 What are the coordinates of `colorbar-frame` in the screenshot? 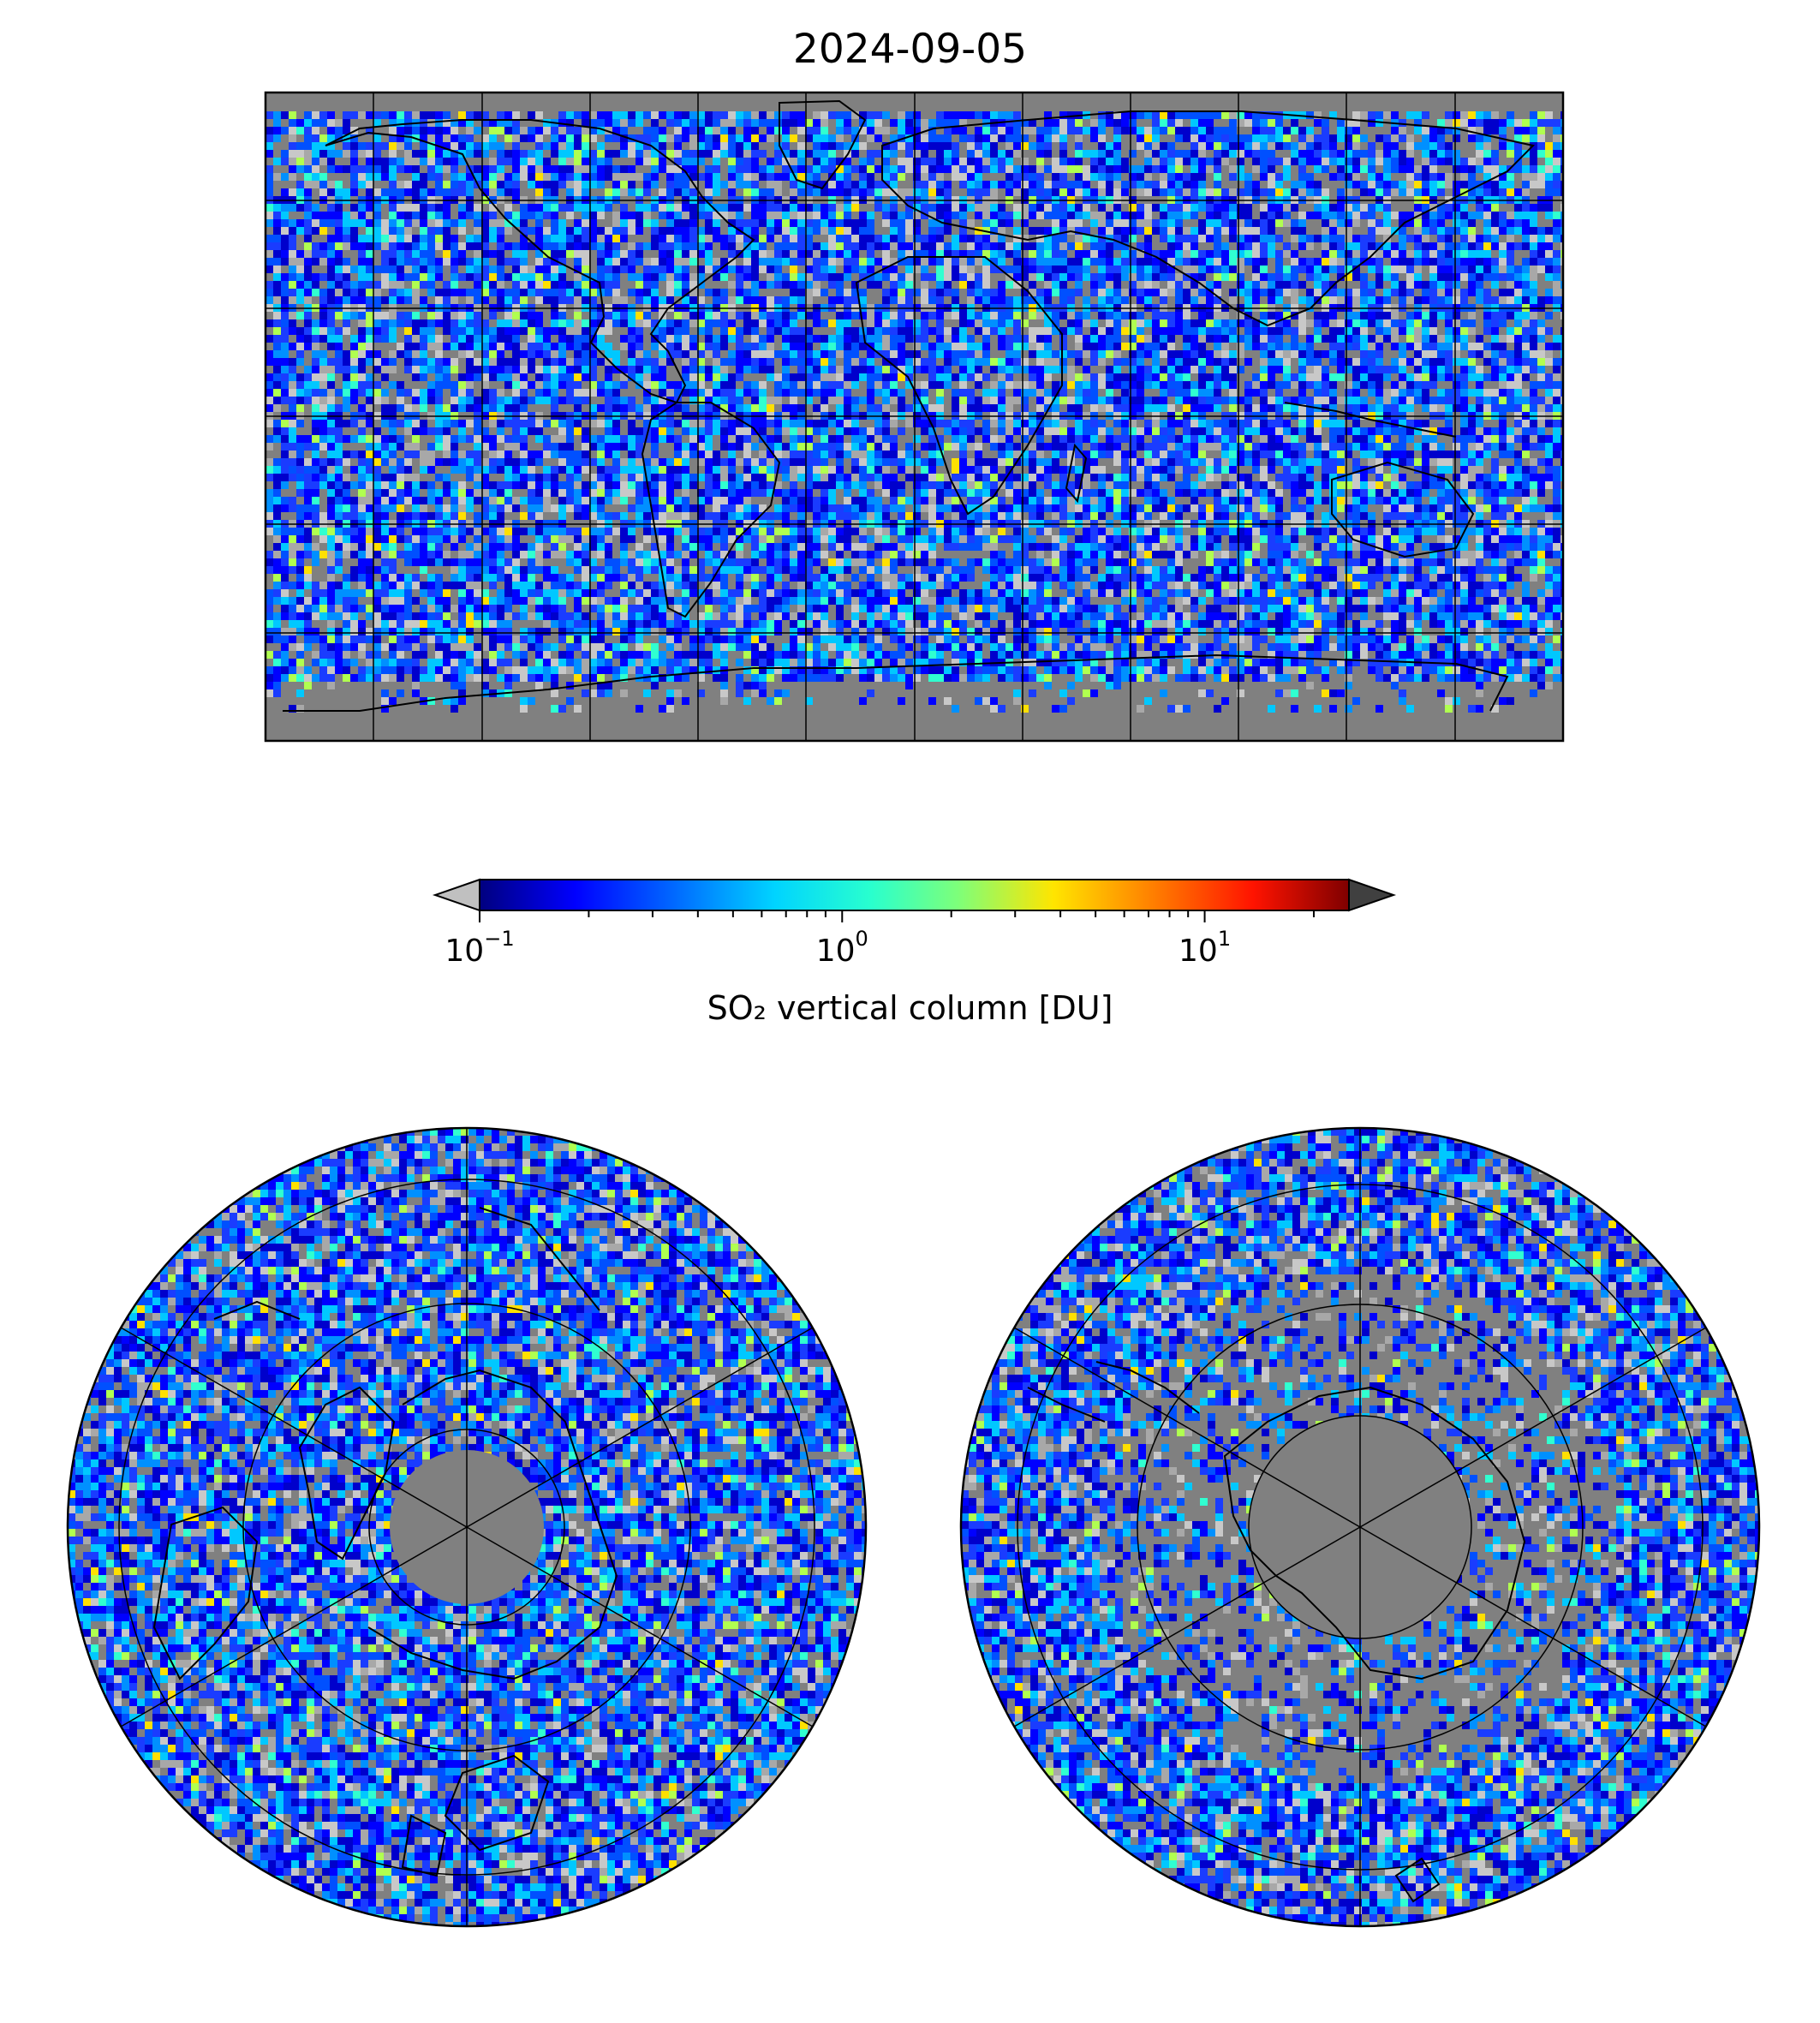 It's located at (915, 895).